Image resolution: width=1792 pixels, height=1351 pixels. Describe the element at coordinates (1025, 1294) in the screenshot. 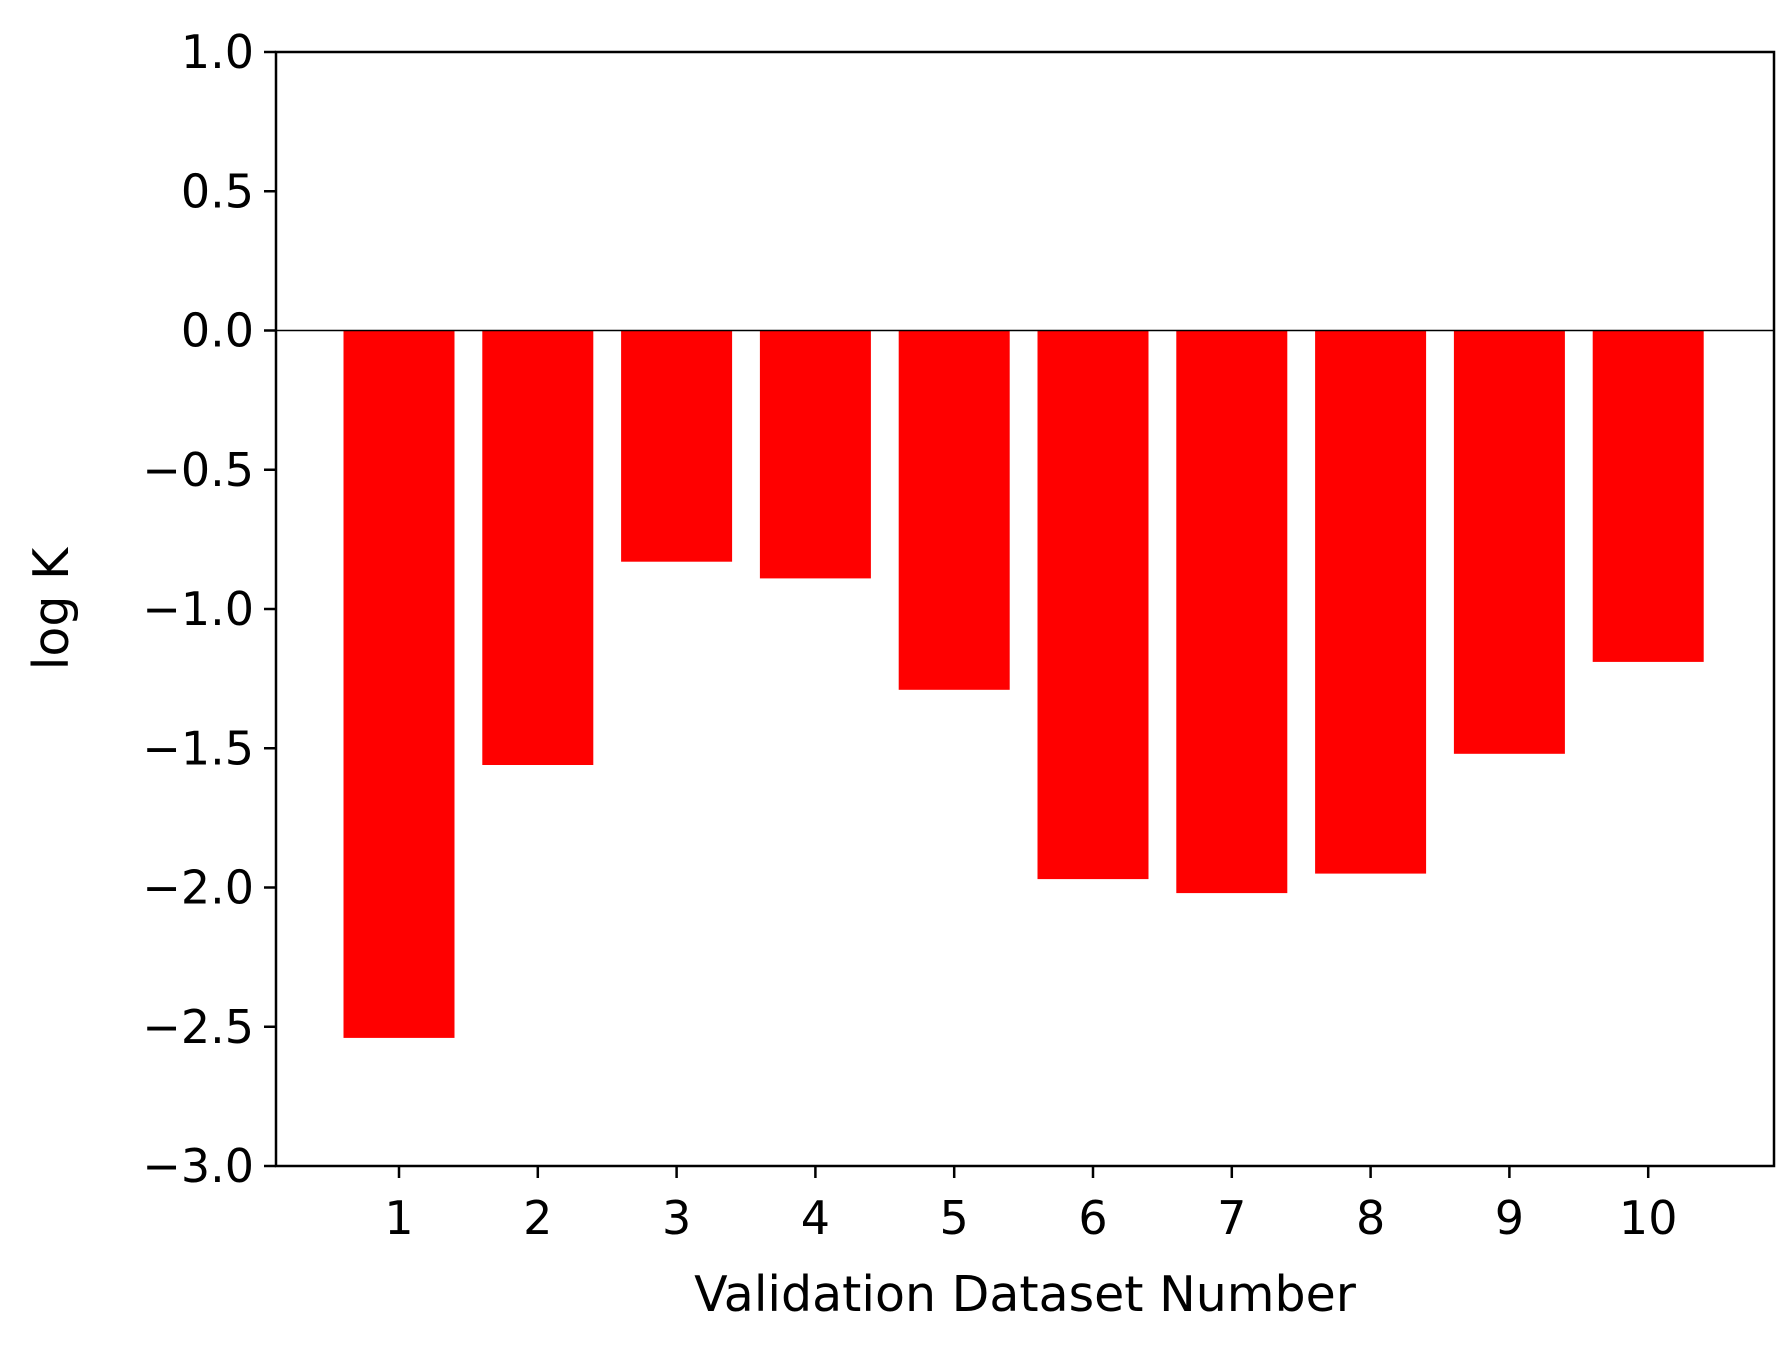

I see `x-axis-label: Validation Dataset Number` at that location.